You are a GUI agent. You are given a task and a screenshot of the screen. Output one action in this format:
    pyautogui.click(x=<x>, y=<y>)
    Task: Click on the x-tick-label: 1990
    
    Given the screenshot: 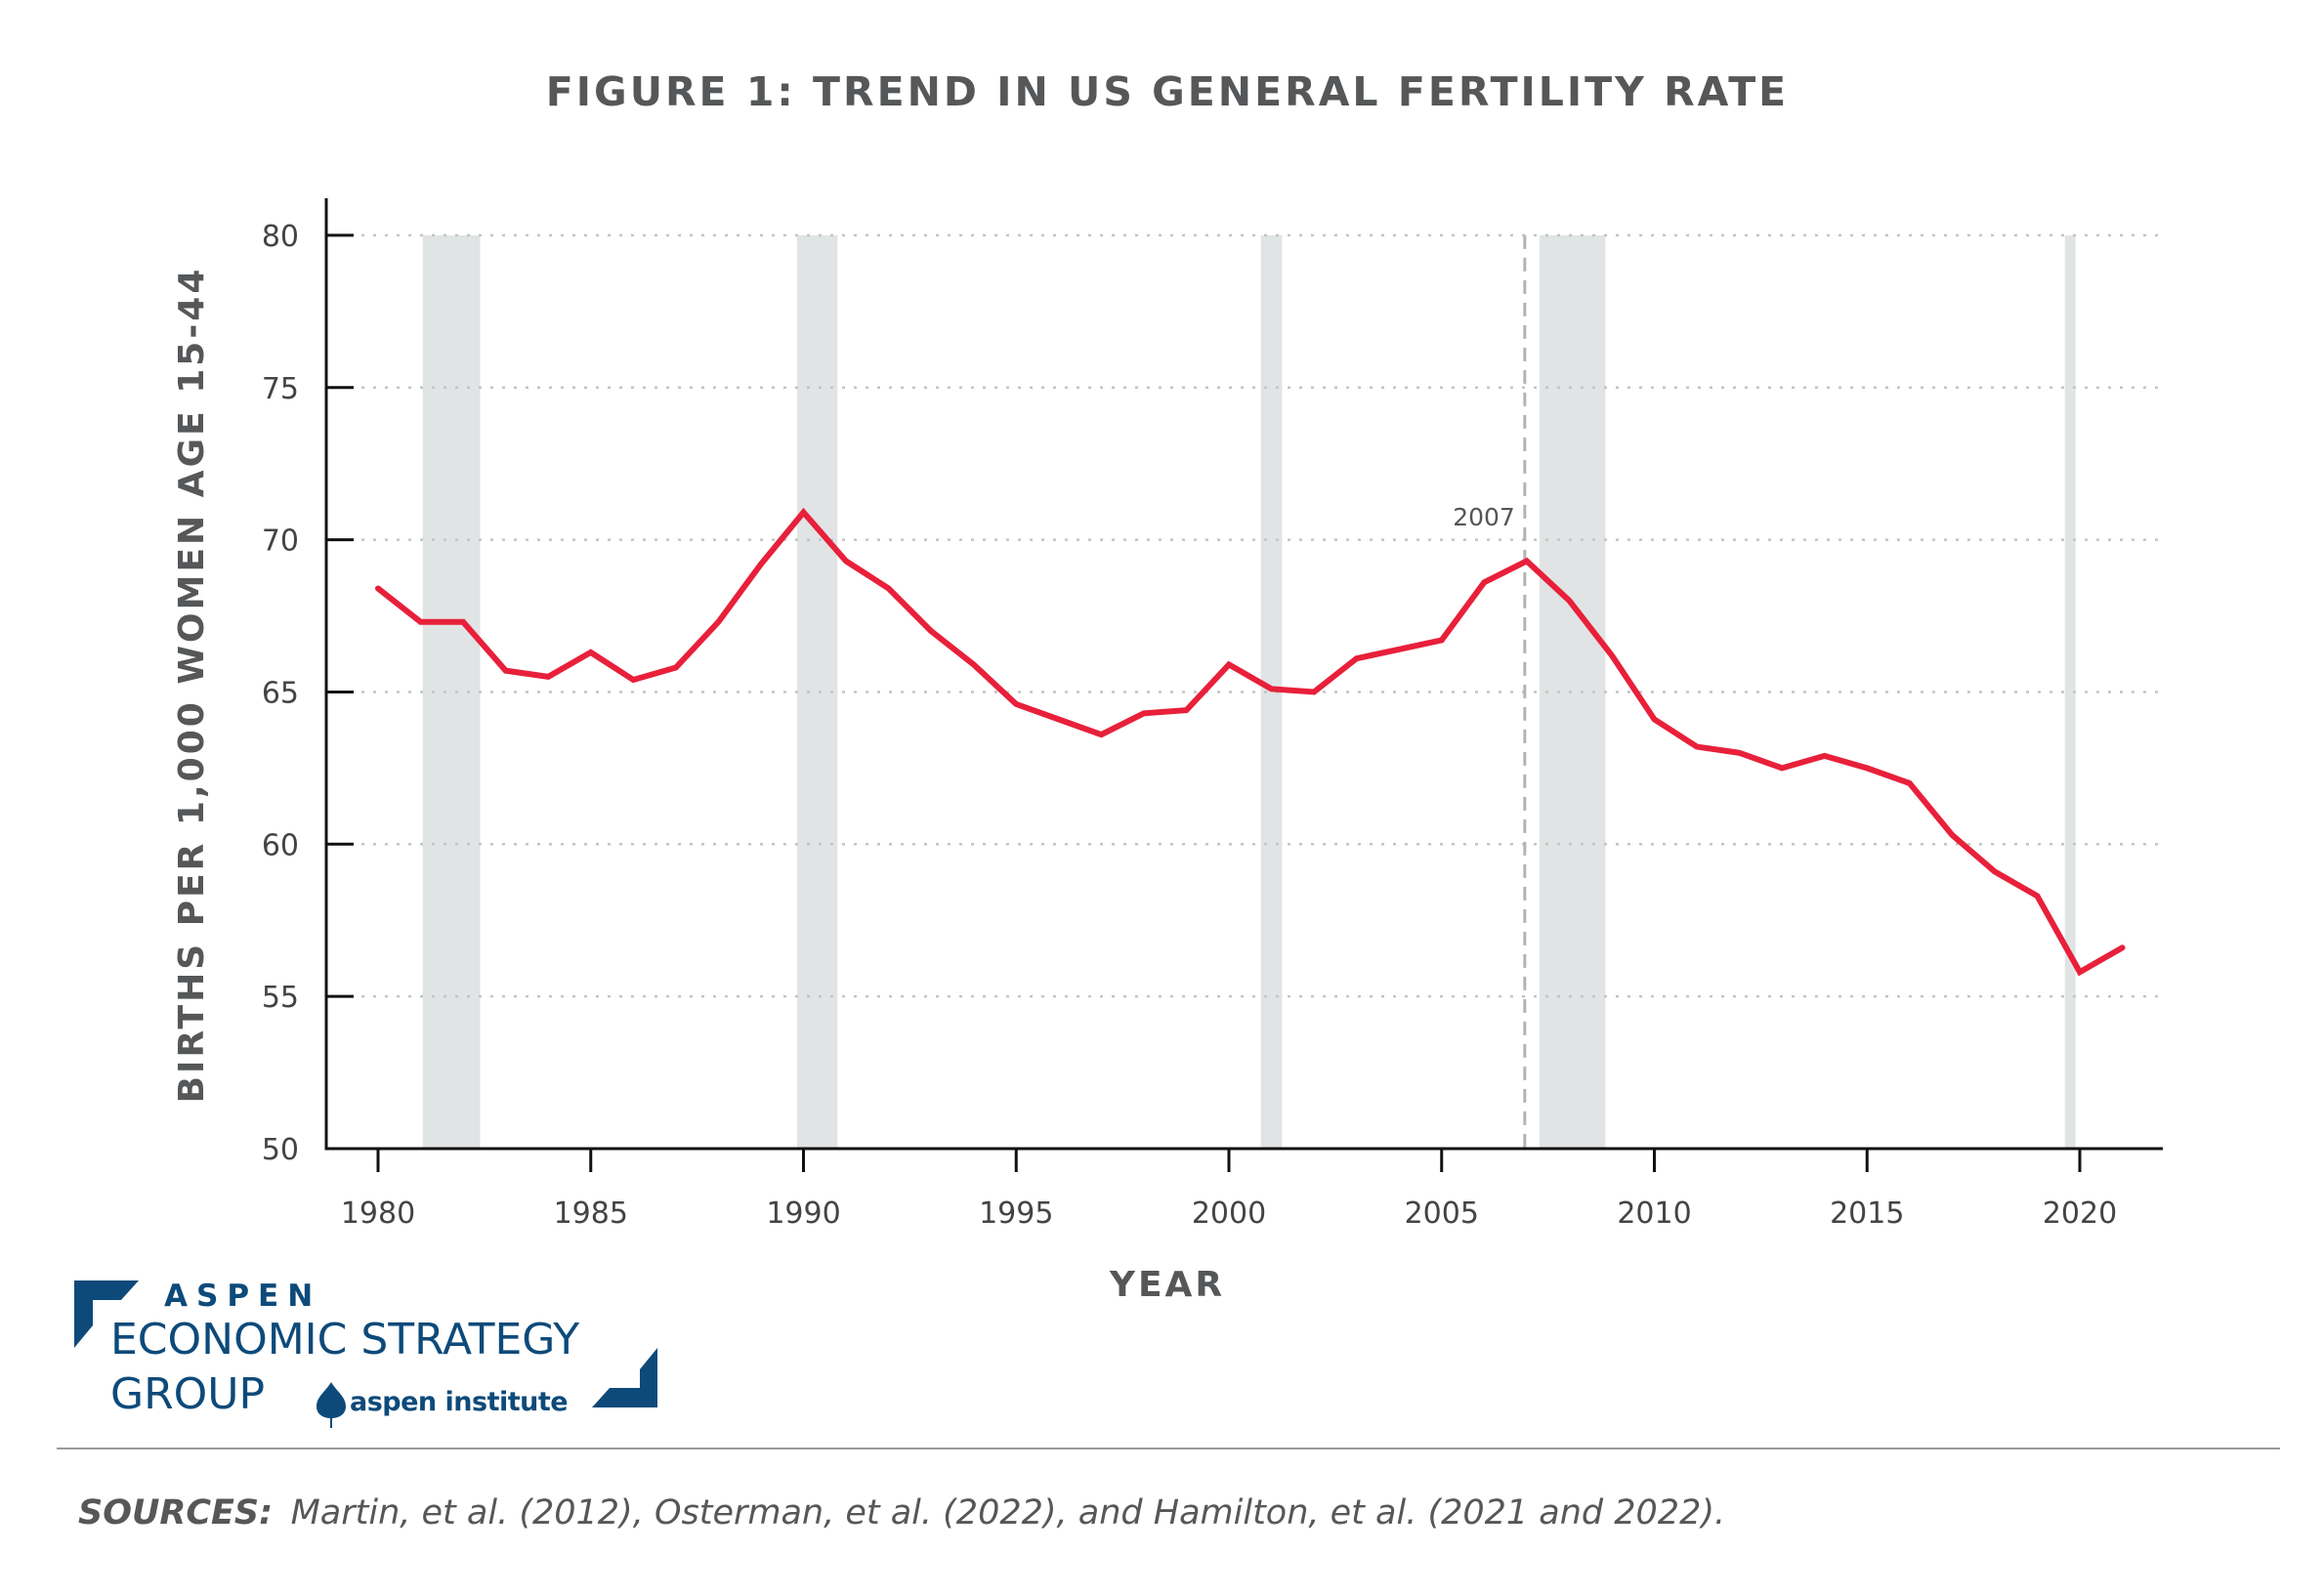 What is the action you would take?
    pyautogui.click(x=803, y=1213)
    